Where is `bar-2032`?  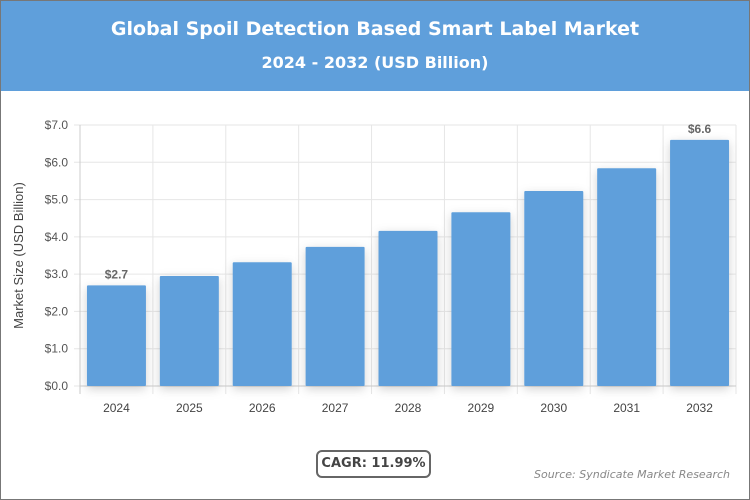
bar-2032 is located at coordinates (700, 262).